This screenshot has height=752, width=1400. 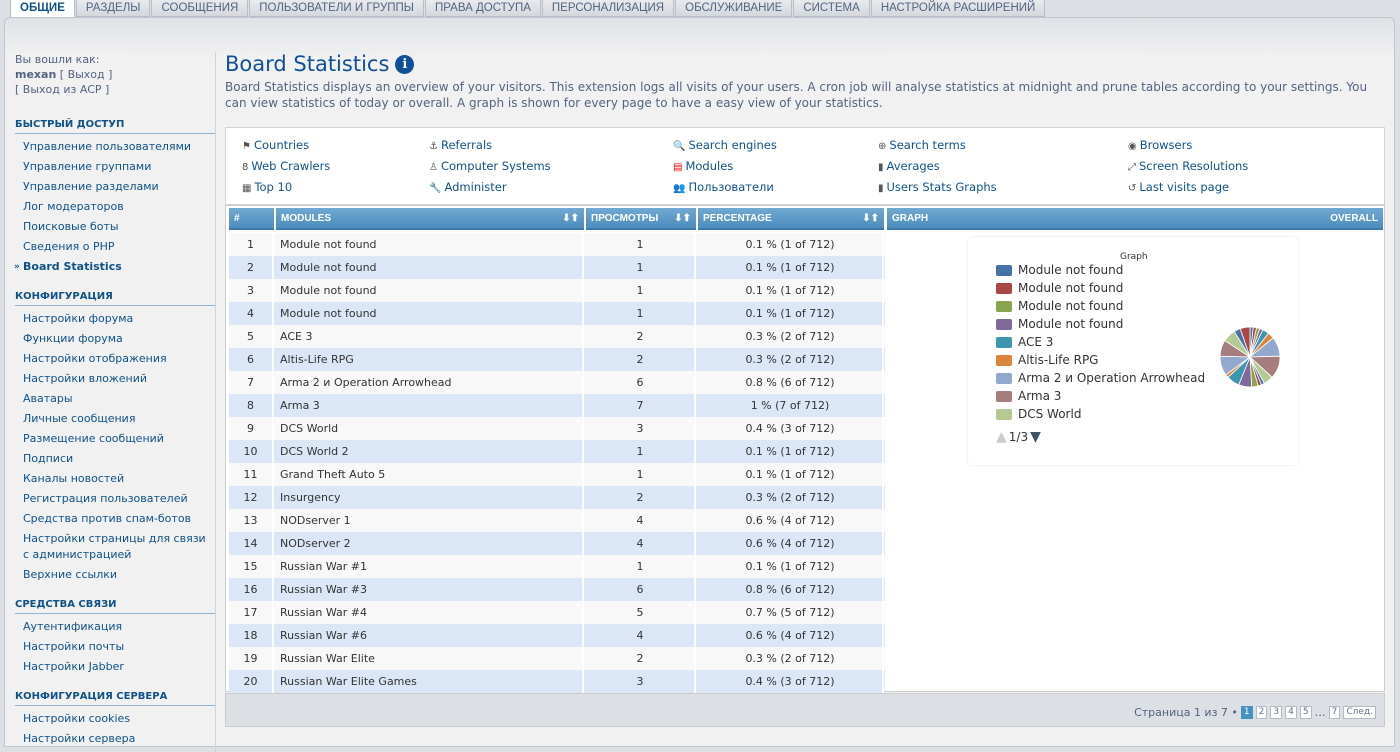 What do you see at coordinates (273, 187) in the screenshot?
I see `link-label: Top 10` at bounding box center [273, 187].